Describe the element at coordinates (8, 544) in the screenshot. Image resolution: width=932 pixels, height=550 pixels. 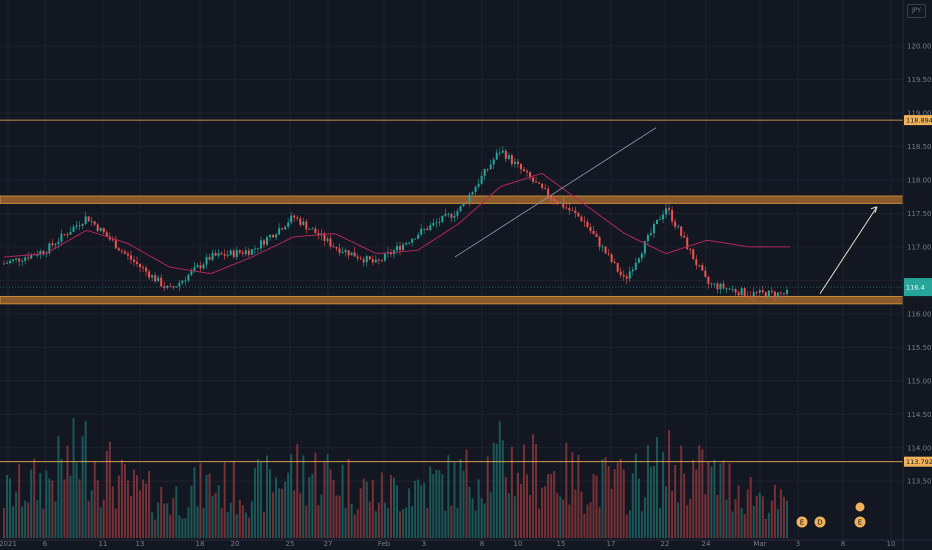
I see `x-tick-label: 2021` at that location.